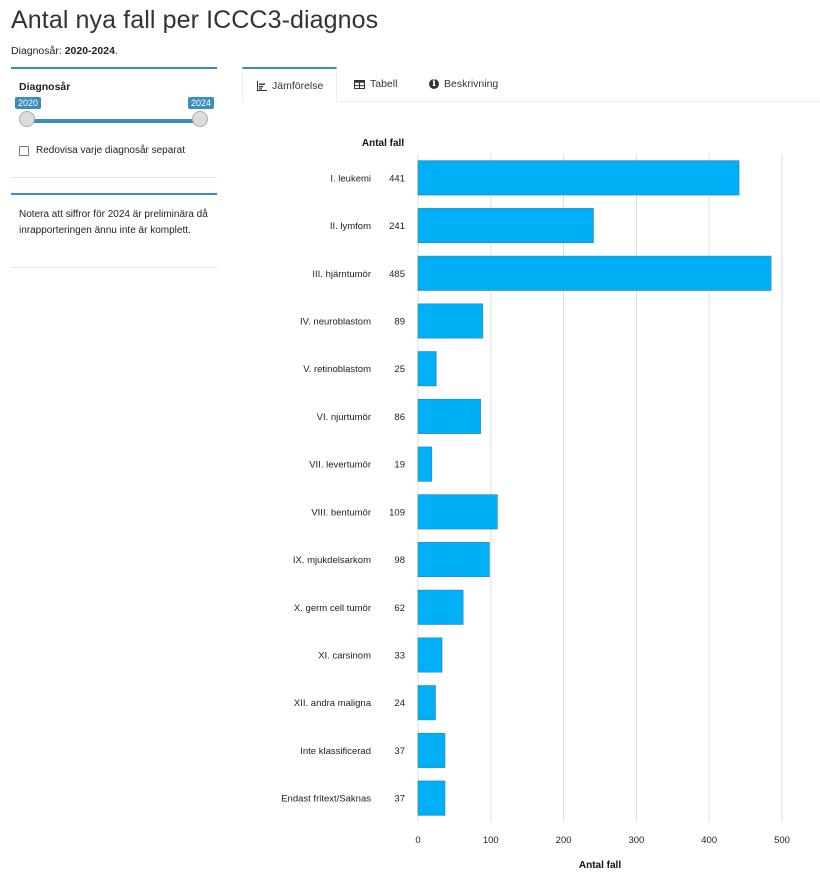  Describe the element at coordinates (201, 103) in the screenshot. I see `slider-max-tag: 2024` at that location.